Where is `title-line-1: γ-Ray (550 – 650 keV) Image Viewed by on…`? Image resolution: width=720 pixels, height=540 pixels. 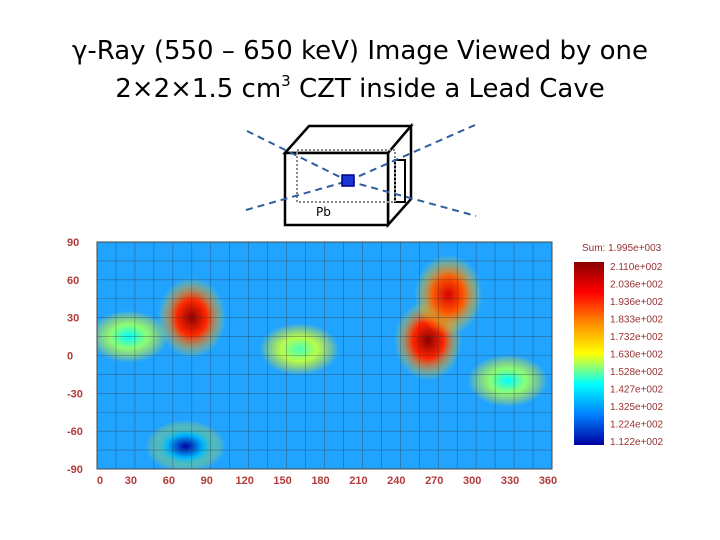
title-line-1: γ-Ray (550 – 650 keV) Image Viewed by on… is located at coordinates (360, 51).